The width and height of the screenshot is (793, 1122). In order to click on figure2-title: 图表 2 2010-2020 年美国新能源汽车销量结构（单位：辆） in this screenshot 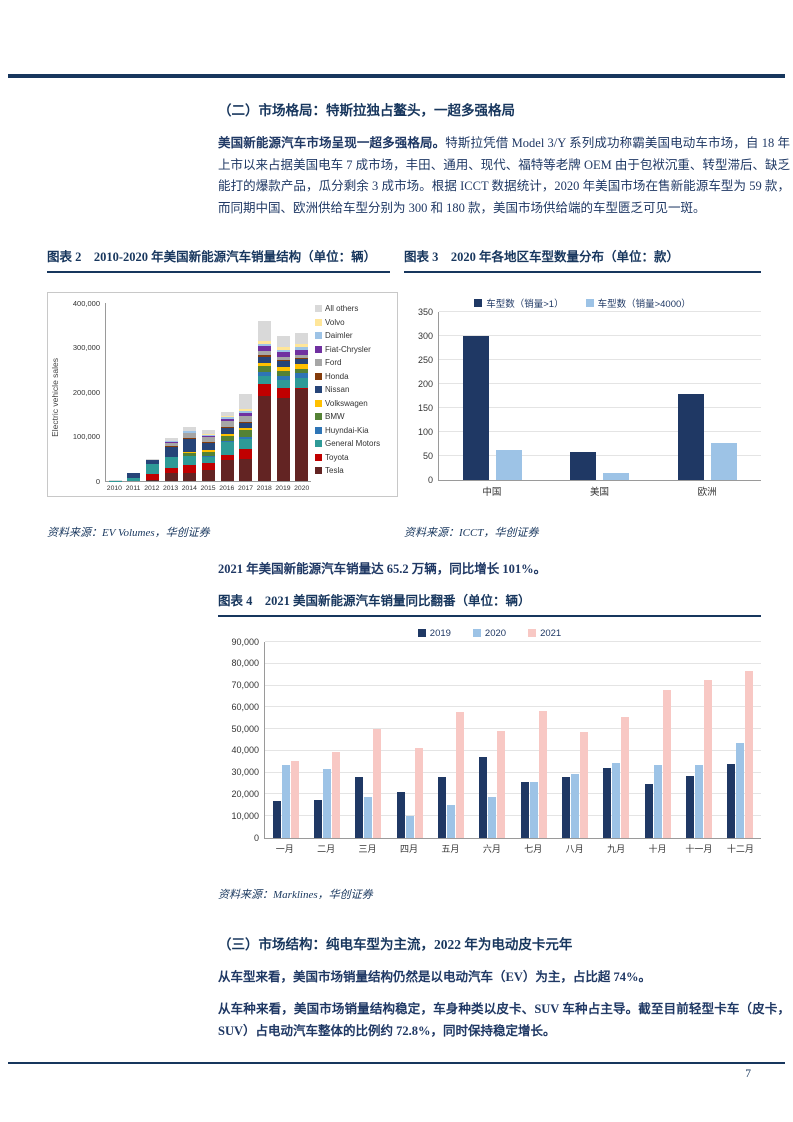, I will do `click(218, 260)`.